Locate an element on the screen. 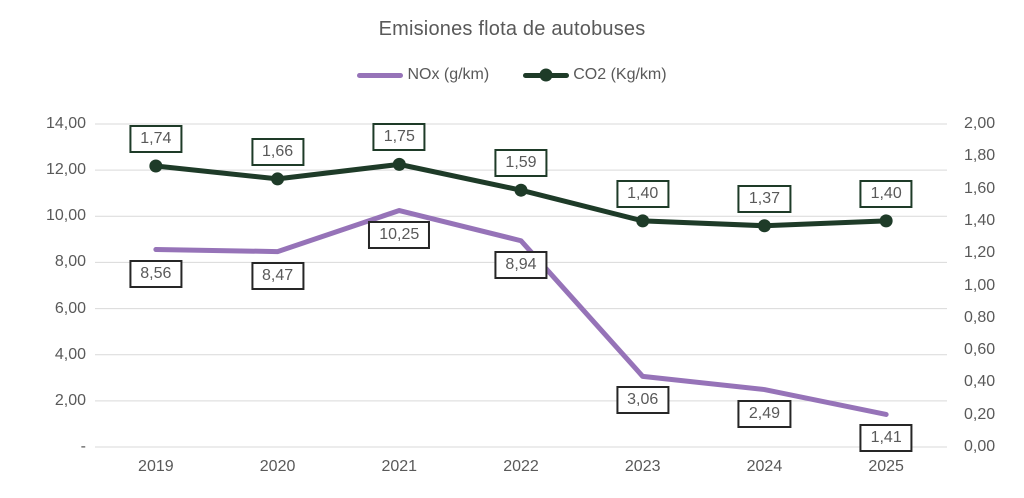 This screenshot has width=1024, height=498. data-label-nox: 1,41 is located at coordinates (886, 438).